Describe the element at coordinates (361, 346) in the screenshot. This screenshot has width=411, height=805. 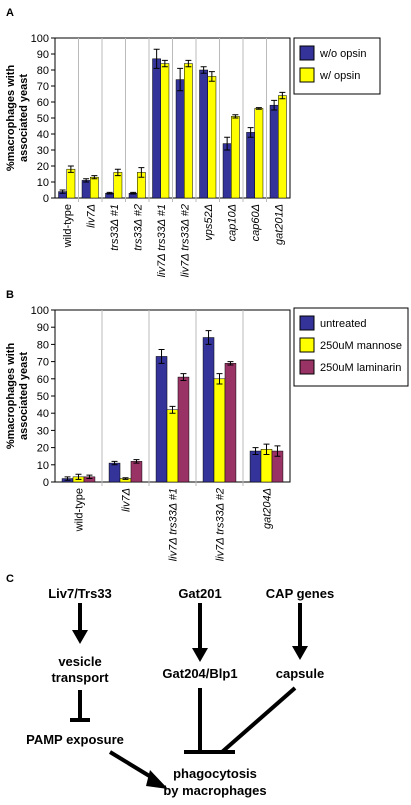
I see `legend-label: 250uM mannose` at that location.